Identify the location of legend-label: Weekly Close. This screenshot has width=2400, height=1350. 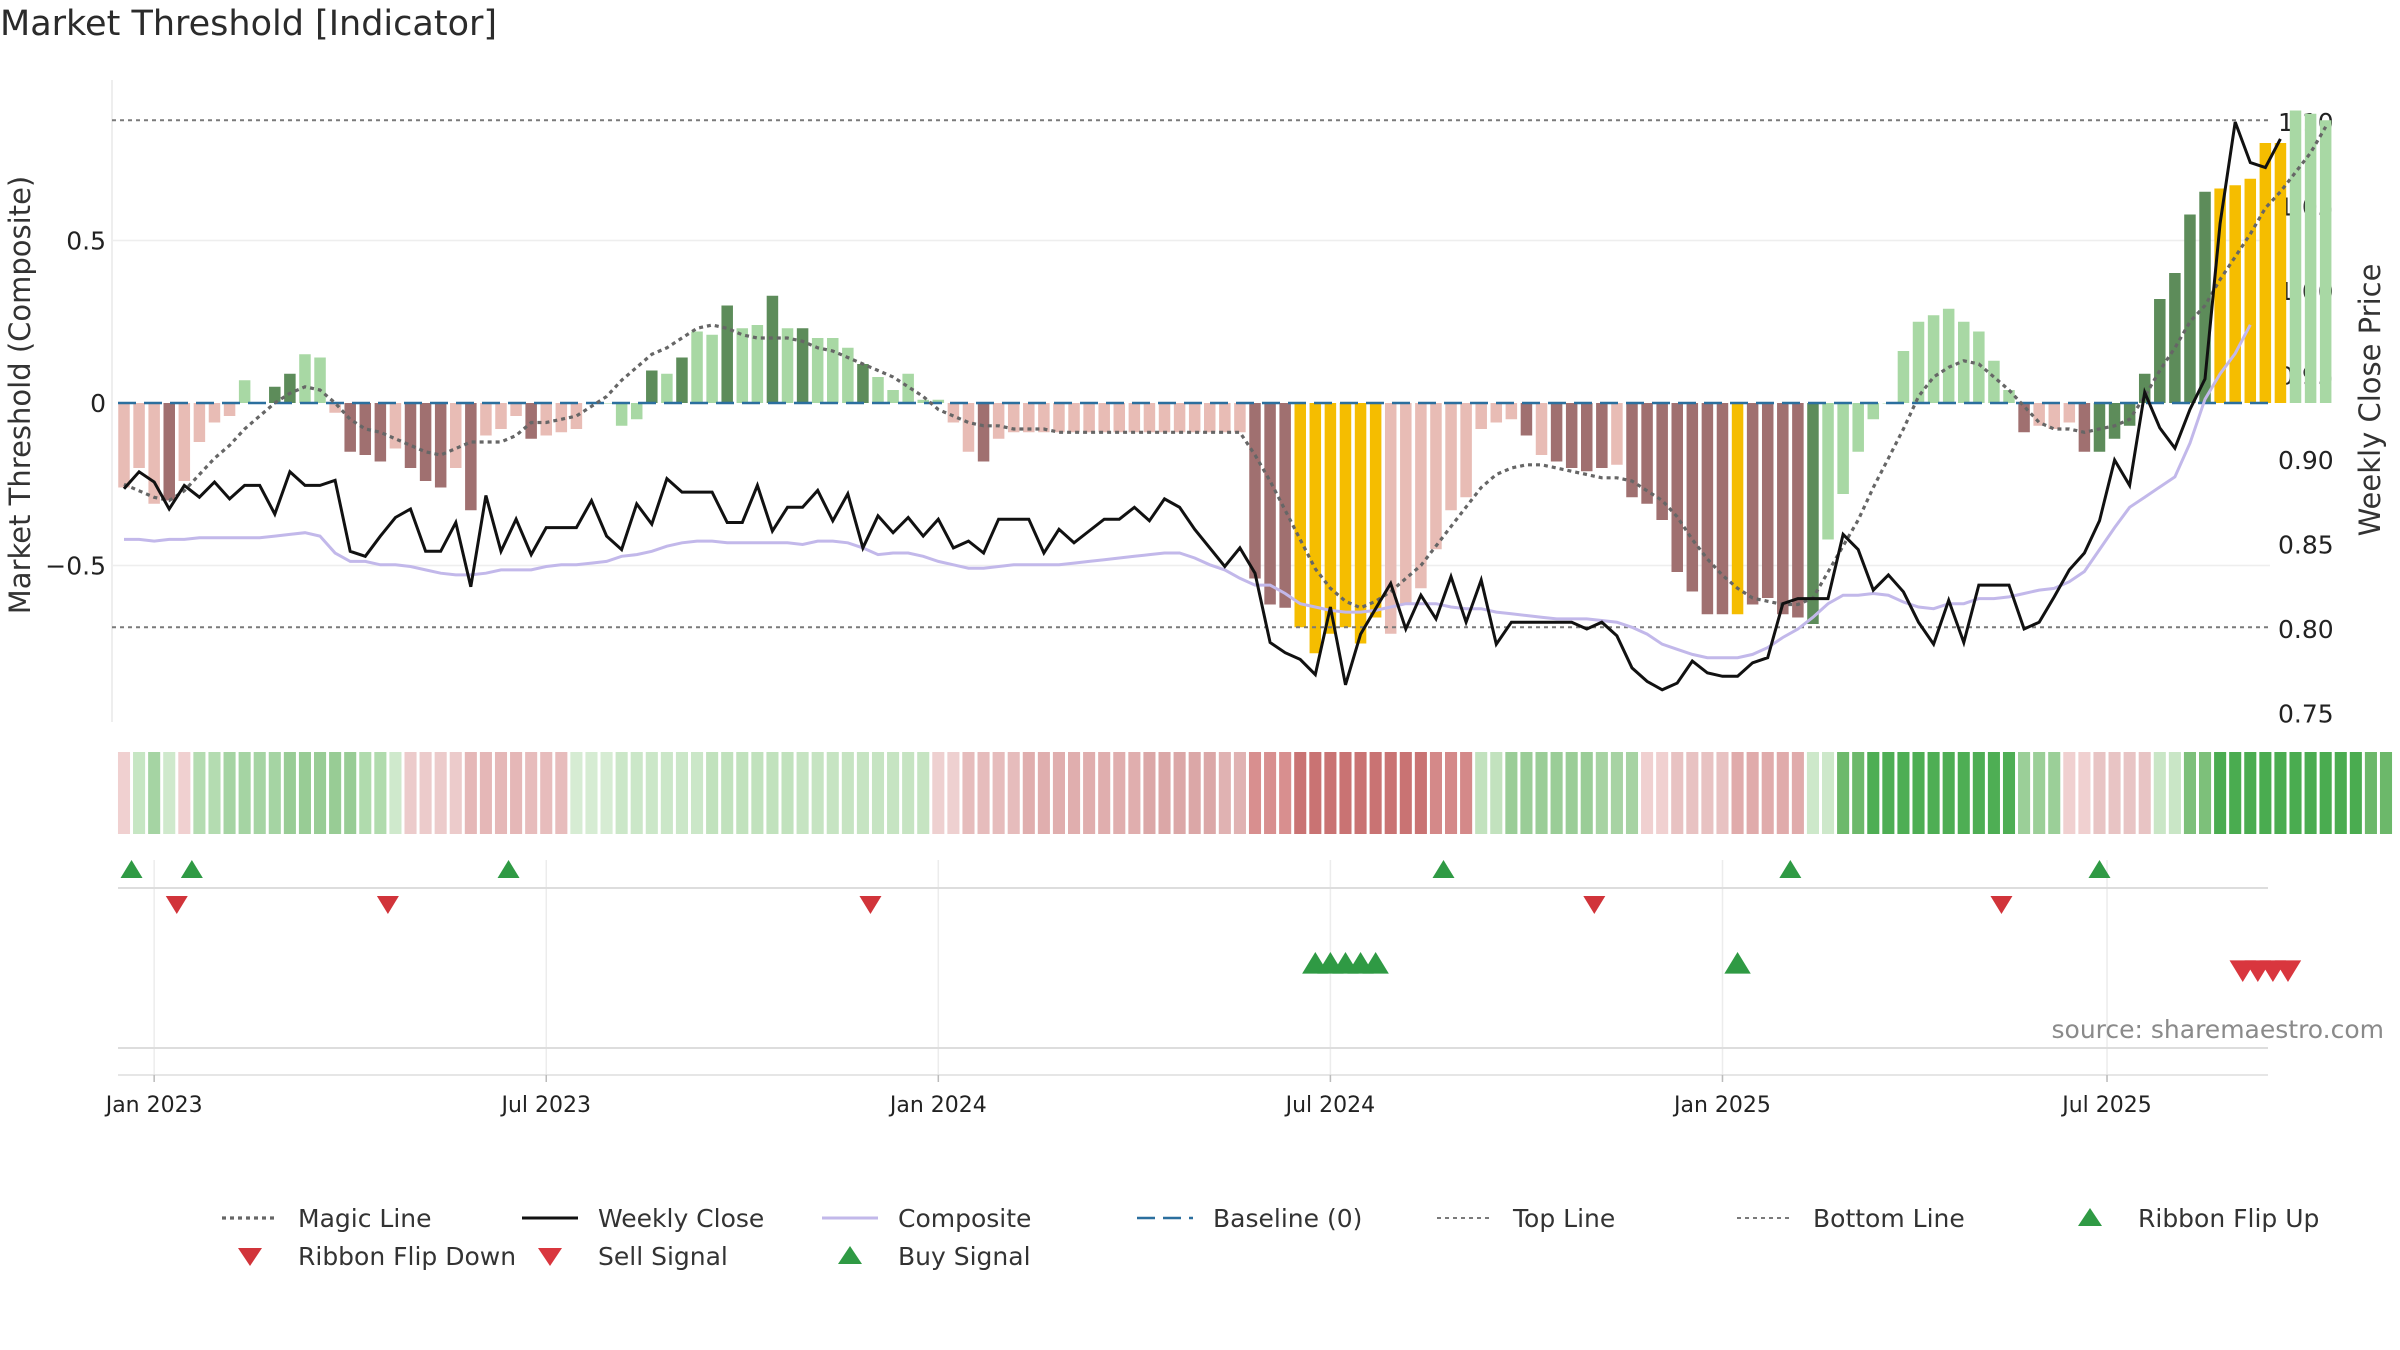
(681, 1218).